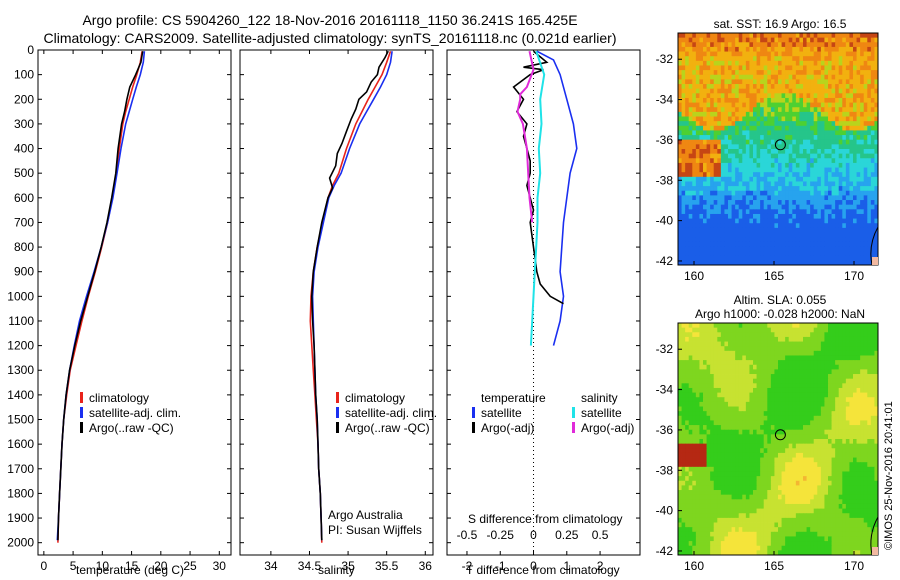  Describe the element at coordinates (20, 469) in the screenshot. I see `y-tick-label: 1700` at that location.